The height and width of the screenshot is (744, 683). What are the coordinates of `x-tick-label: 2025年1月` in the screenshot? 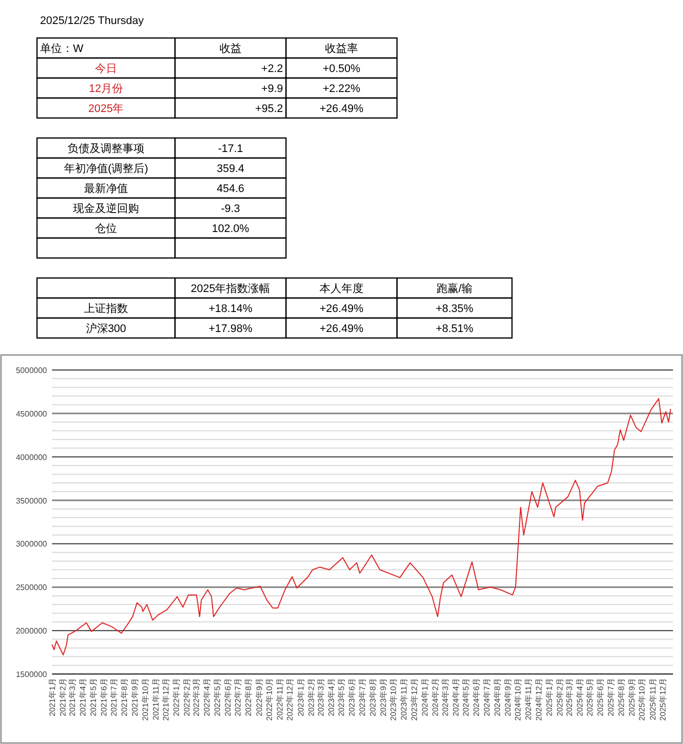 It's located at (549, 697).